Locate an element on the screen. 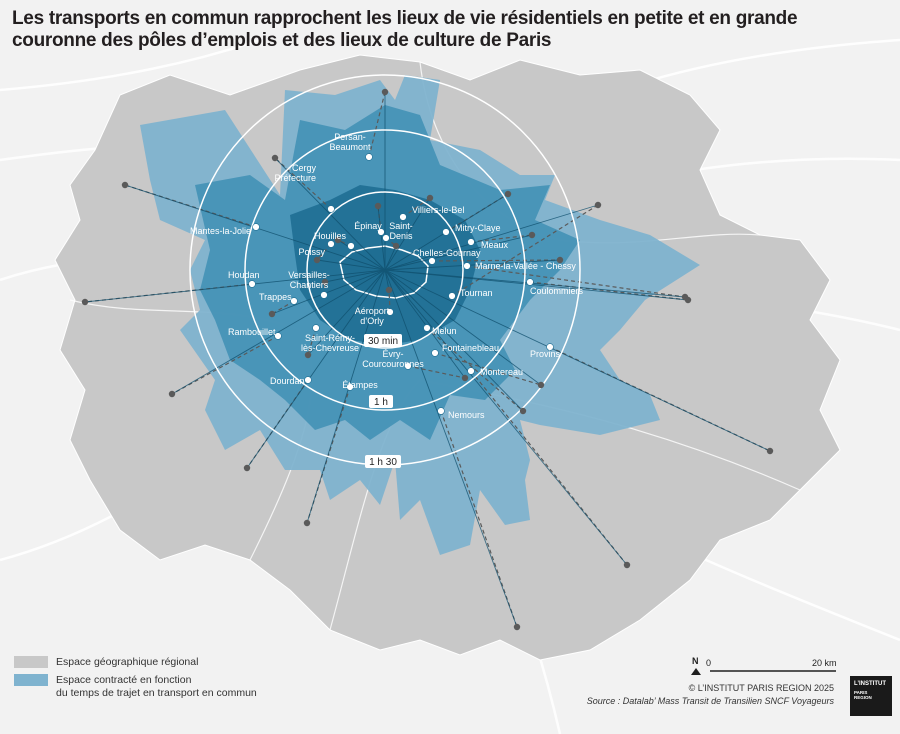 The image size is (900, 734). place-label-houdan: Houdan is located at coordinates (244, 275).